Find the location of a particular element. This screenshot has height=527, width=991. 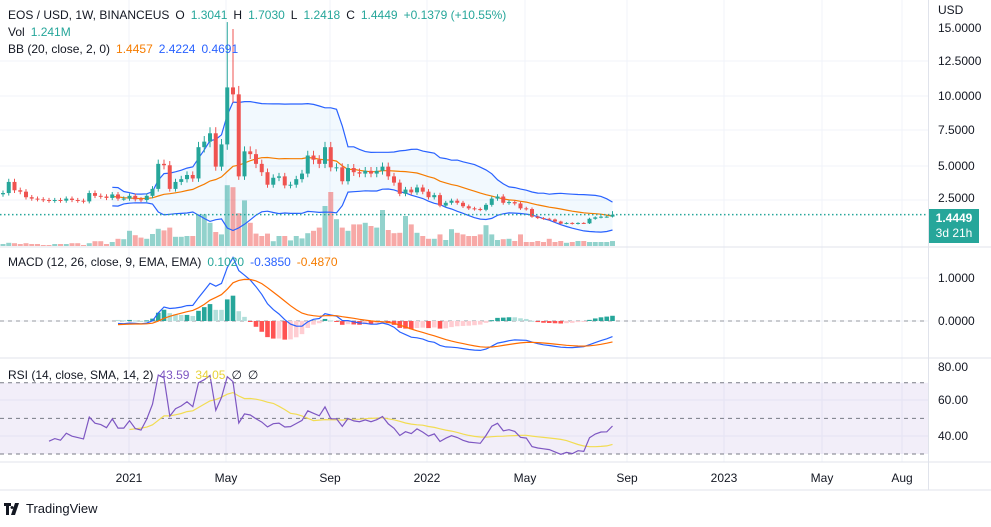

time-tick: Aug is located at coordinates (902, 478).